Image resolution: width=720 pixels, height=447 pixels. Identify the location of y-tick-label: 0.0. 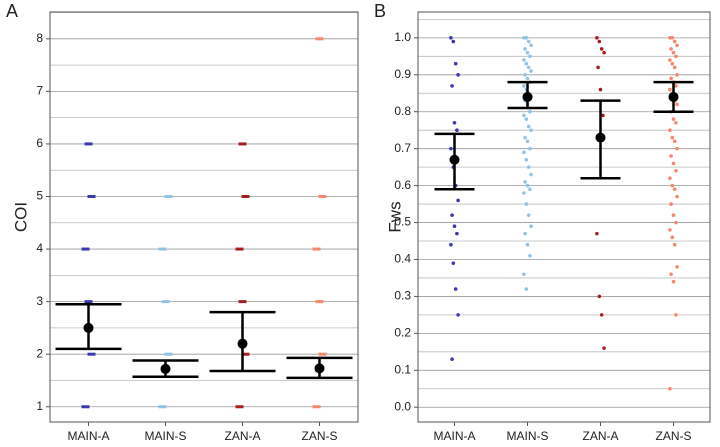
(402, 406).